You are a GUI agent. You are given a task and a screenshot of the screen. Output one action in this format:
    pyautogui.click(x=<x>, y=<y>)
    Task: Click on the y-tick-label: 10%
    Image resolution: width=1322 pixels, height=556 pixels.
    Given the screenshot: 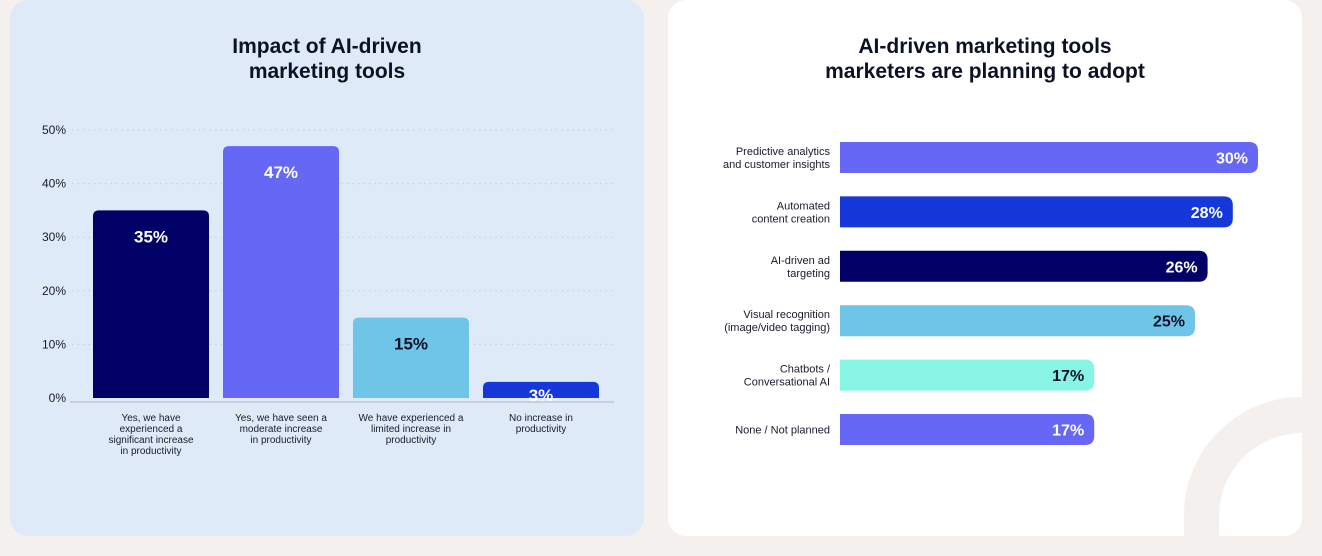 What is the action you would take?
    pyautogui.click(x=54, y=344)
    